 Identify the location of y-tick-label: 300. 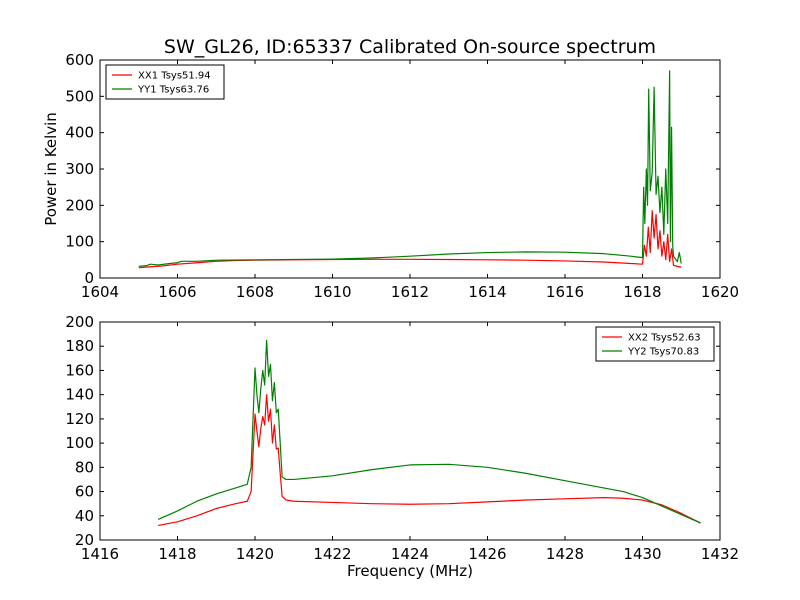
(79, 169).